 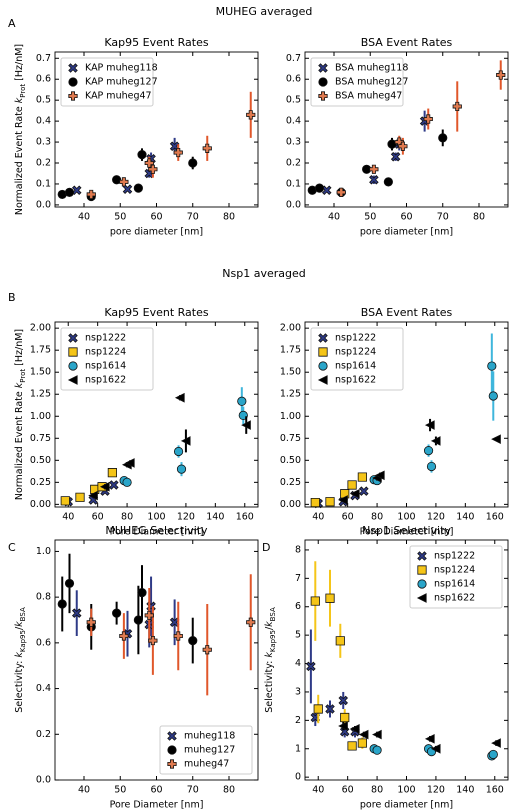 I want to click on y-axis-label-part: BSA, so click(x=273, y=614).